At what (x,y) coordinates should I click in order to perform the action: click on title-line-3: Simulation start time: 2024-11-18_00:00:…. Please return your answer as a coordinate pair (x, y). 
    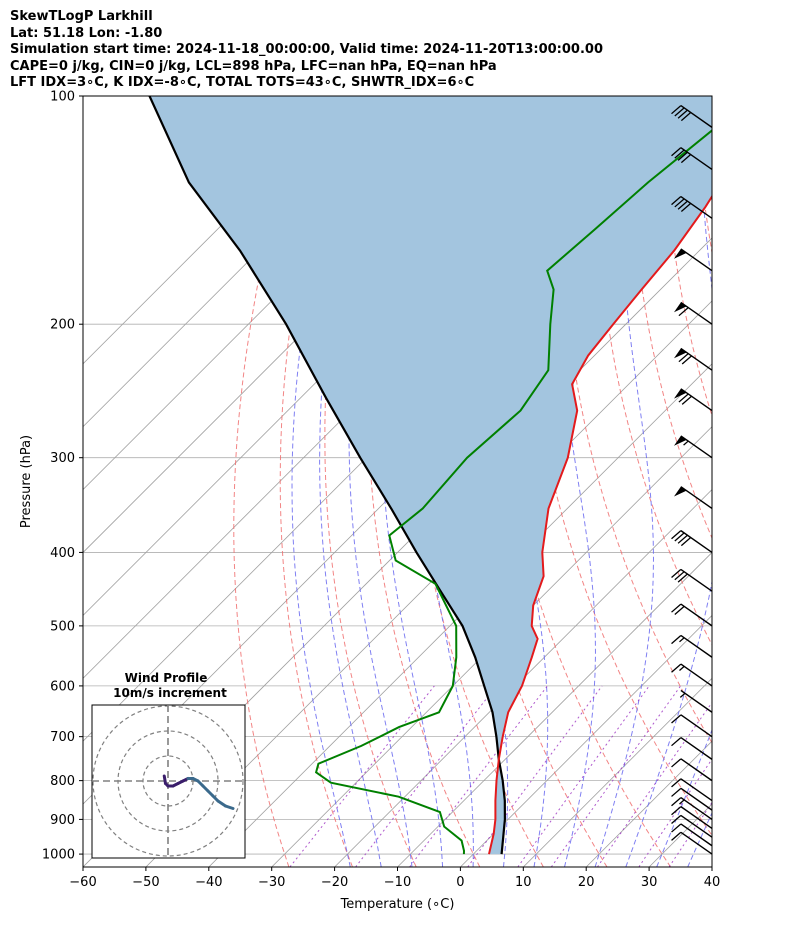
    Looking at the image, I should click on (306, 49).